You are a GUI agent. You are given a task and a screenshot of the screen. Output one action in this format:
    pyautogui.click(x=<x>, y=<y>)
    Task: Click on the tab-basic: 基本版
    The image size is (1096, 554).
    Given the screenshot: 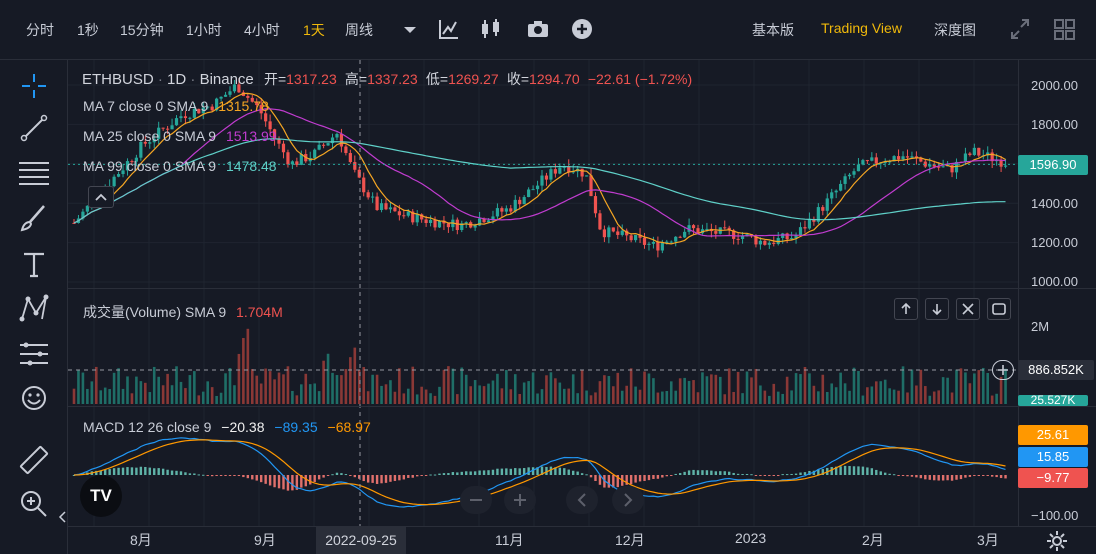 What is the action you would take?
    pyautogui.click(x=773, y=30)
    